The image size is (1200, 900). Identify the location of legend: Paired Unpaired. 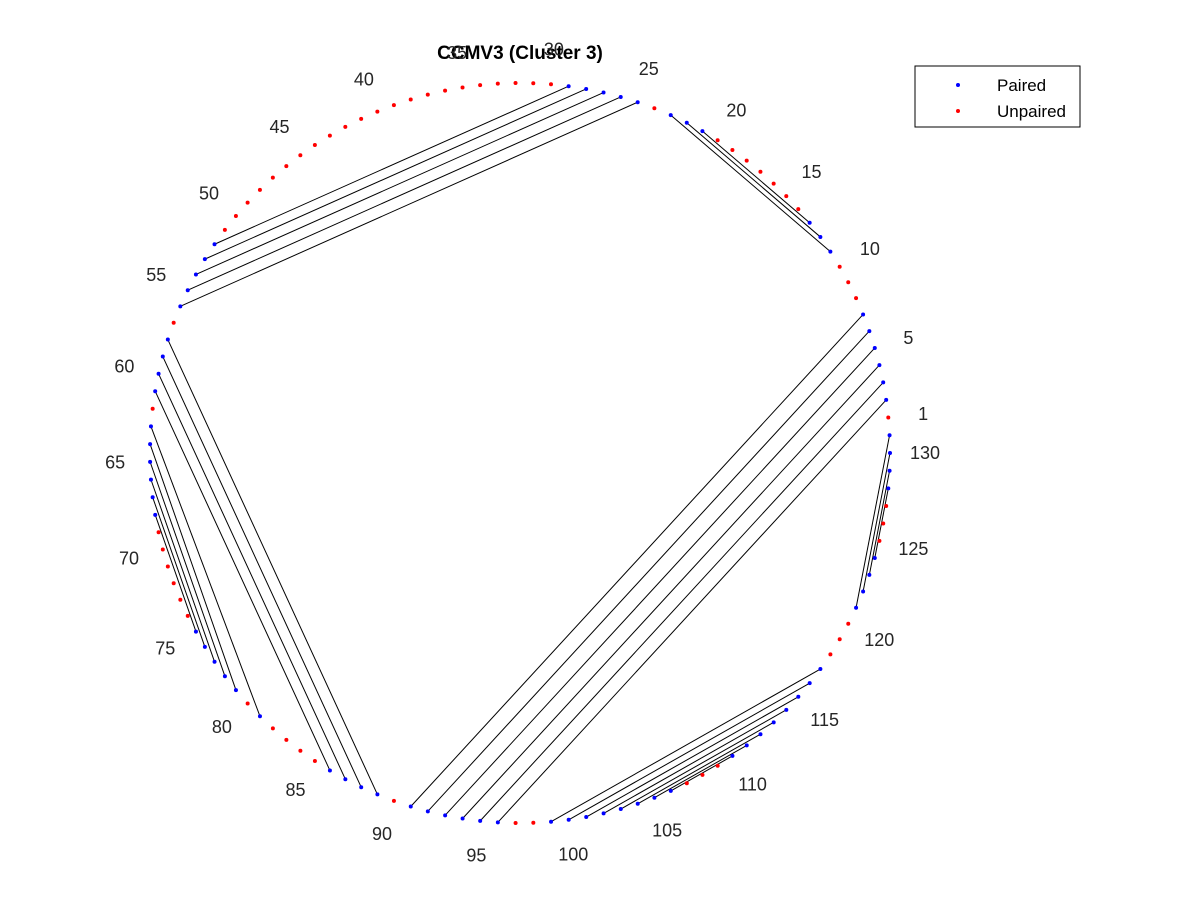
(997, 96).